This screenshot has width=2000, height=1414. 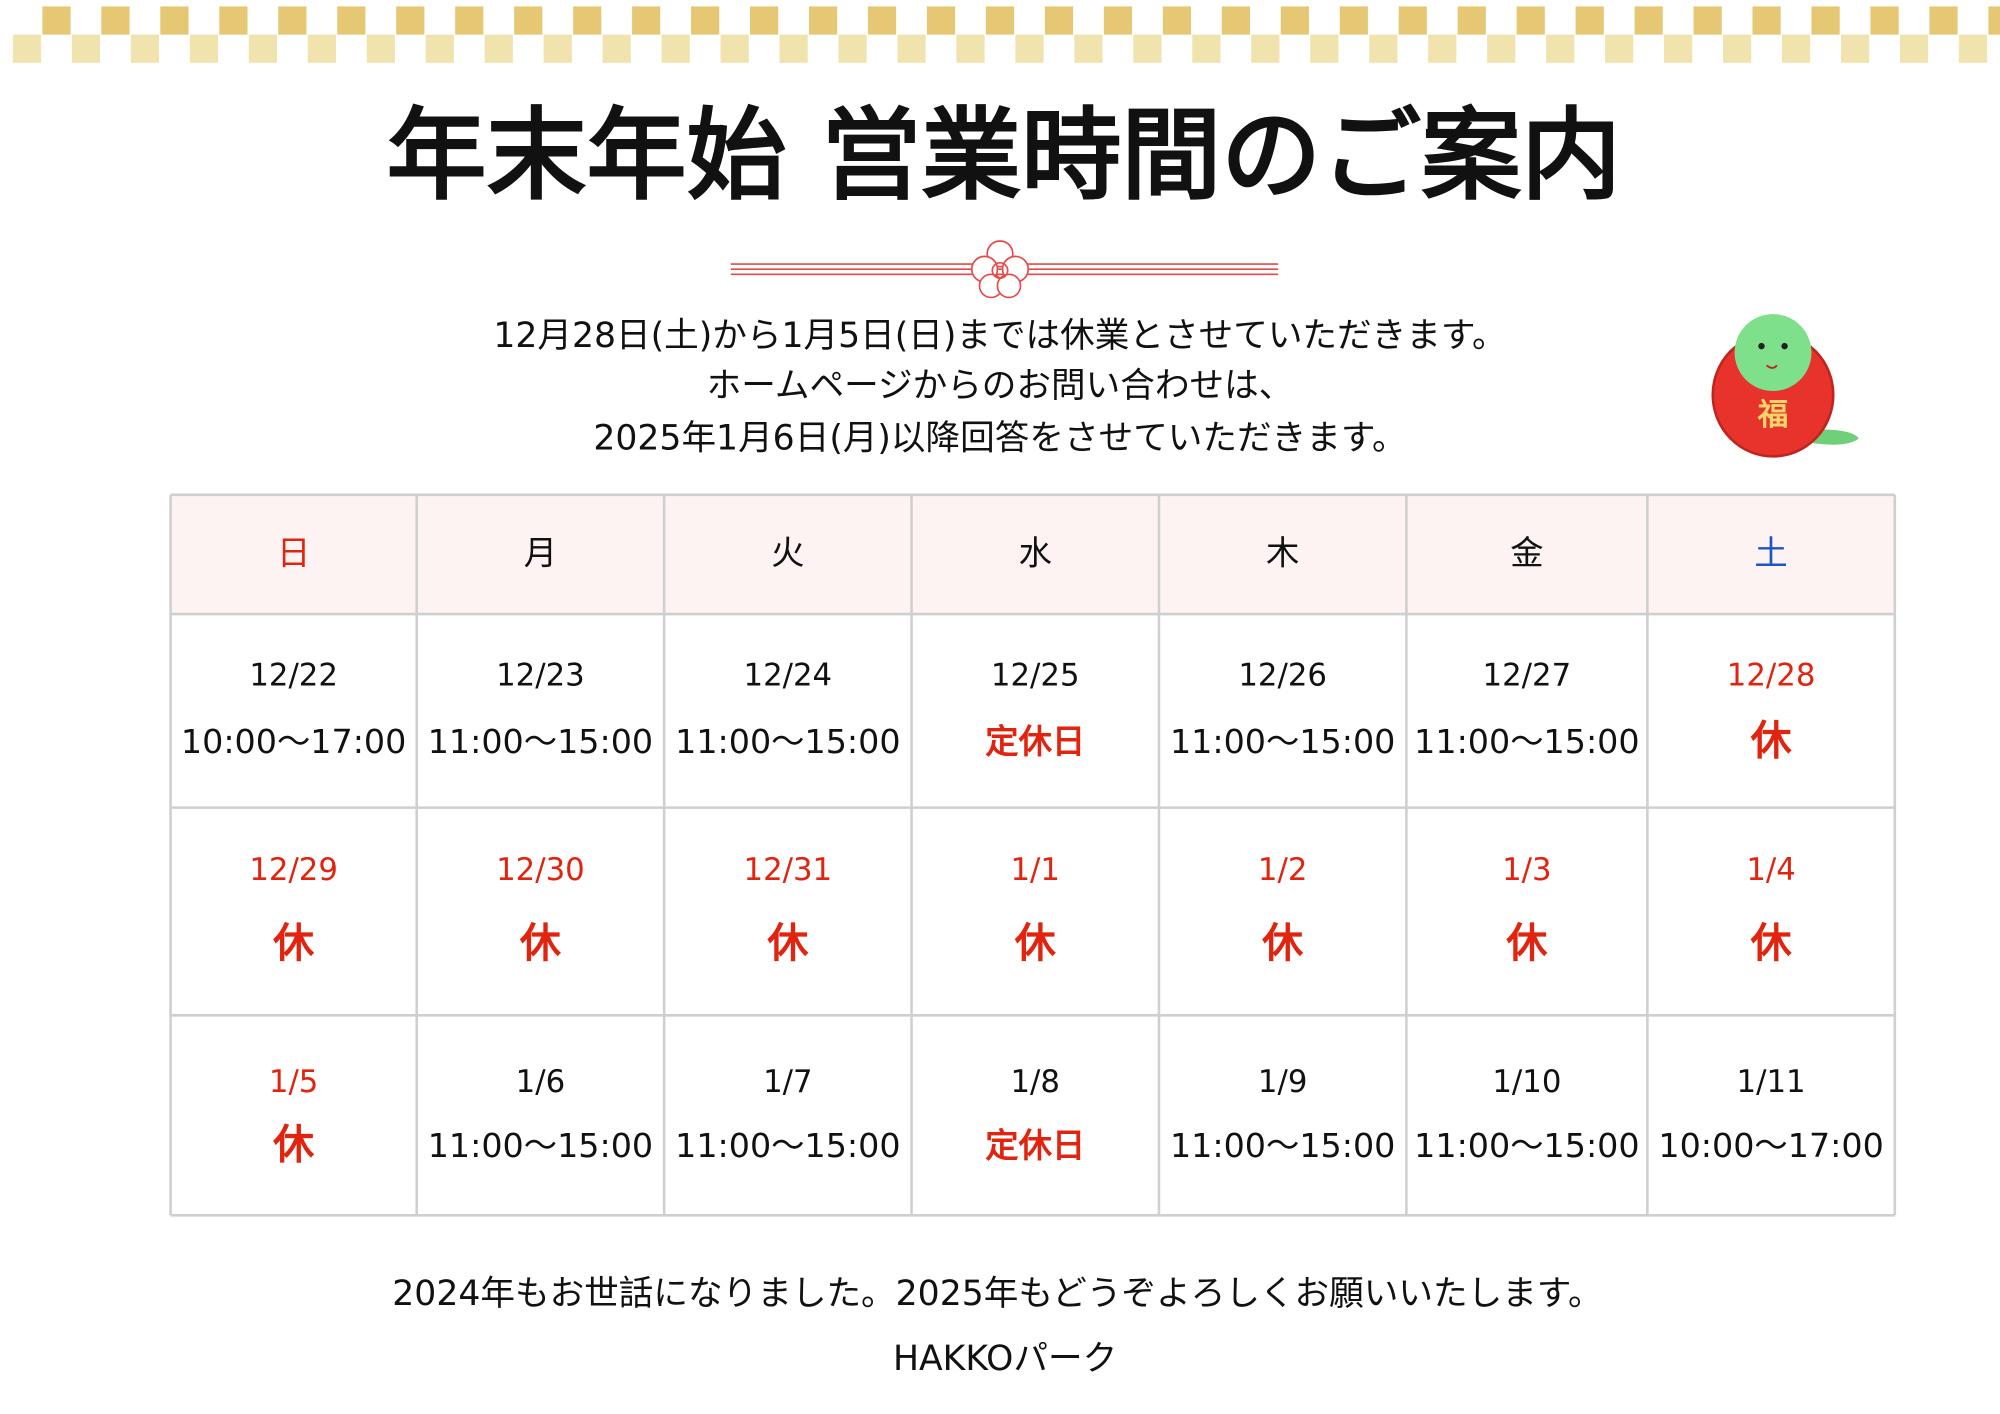 What do you see at coordinates (1773, 415) in the screenshot?
I see `daruma-label: 福` at bounding box center [1773, 415].